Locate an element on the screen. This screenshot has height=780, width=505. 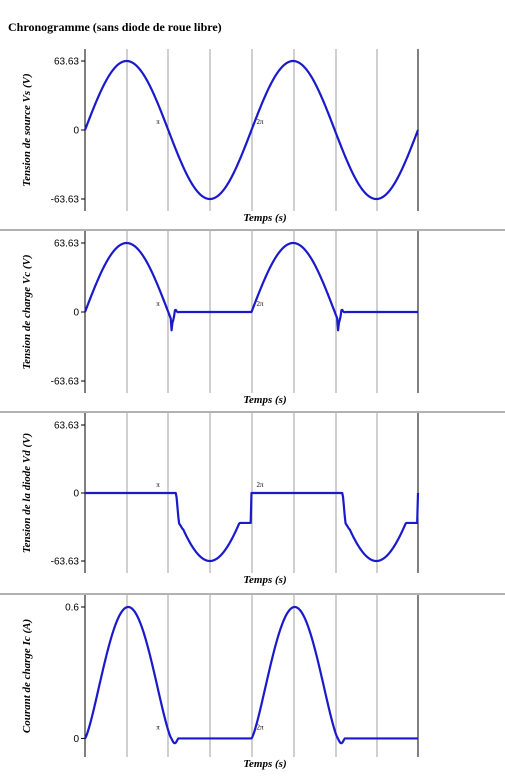
panel-1-ytick-label-1: 63.63 is located at coordinates (66, 62).